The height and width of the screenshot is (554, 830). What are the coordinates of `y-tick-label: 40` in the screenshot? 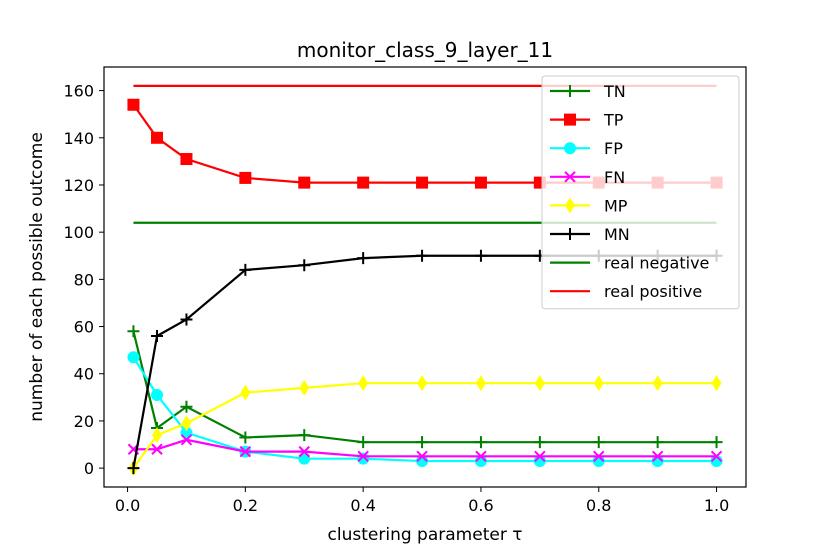 It's located at (84, 374).